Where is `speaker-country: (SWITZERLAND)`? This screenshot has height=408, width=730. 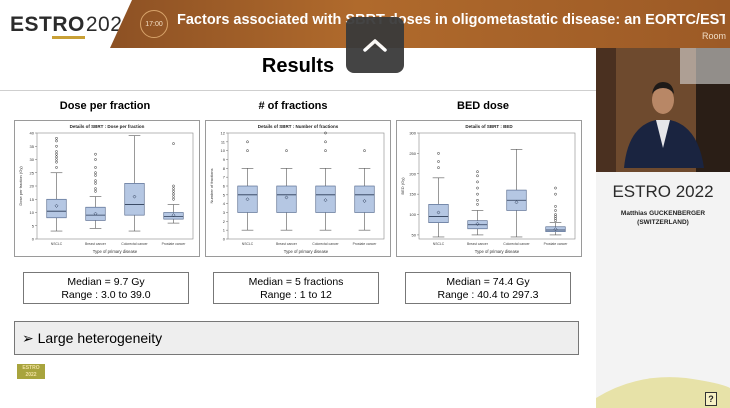
speaker-country: (SWITZERLAND) is located at coordinates (663, 222).